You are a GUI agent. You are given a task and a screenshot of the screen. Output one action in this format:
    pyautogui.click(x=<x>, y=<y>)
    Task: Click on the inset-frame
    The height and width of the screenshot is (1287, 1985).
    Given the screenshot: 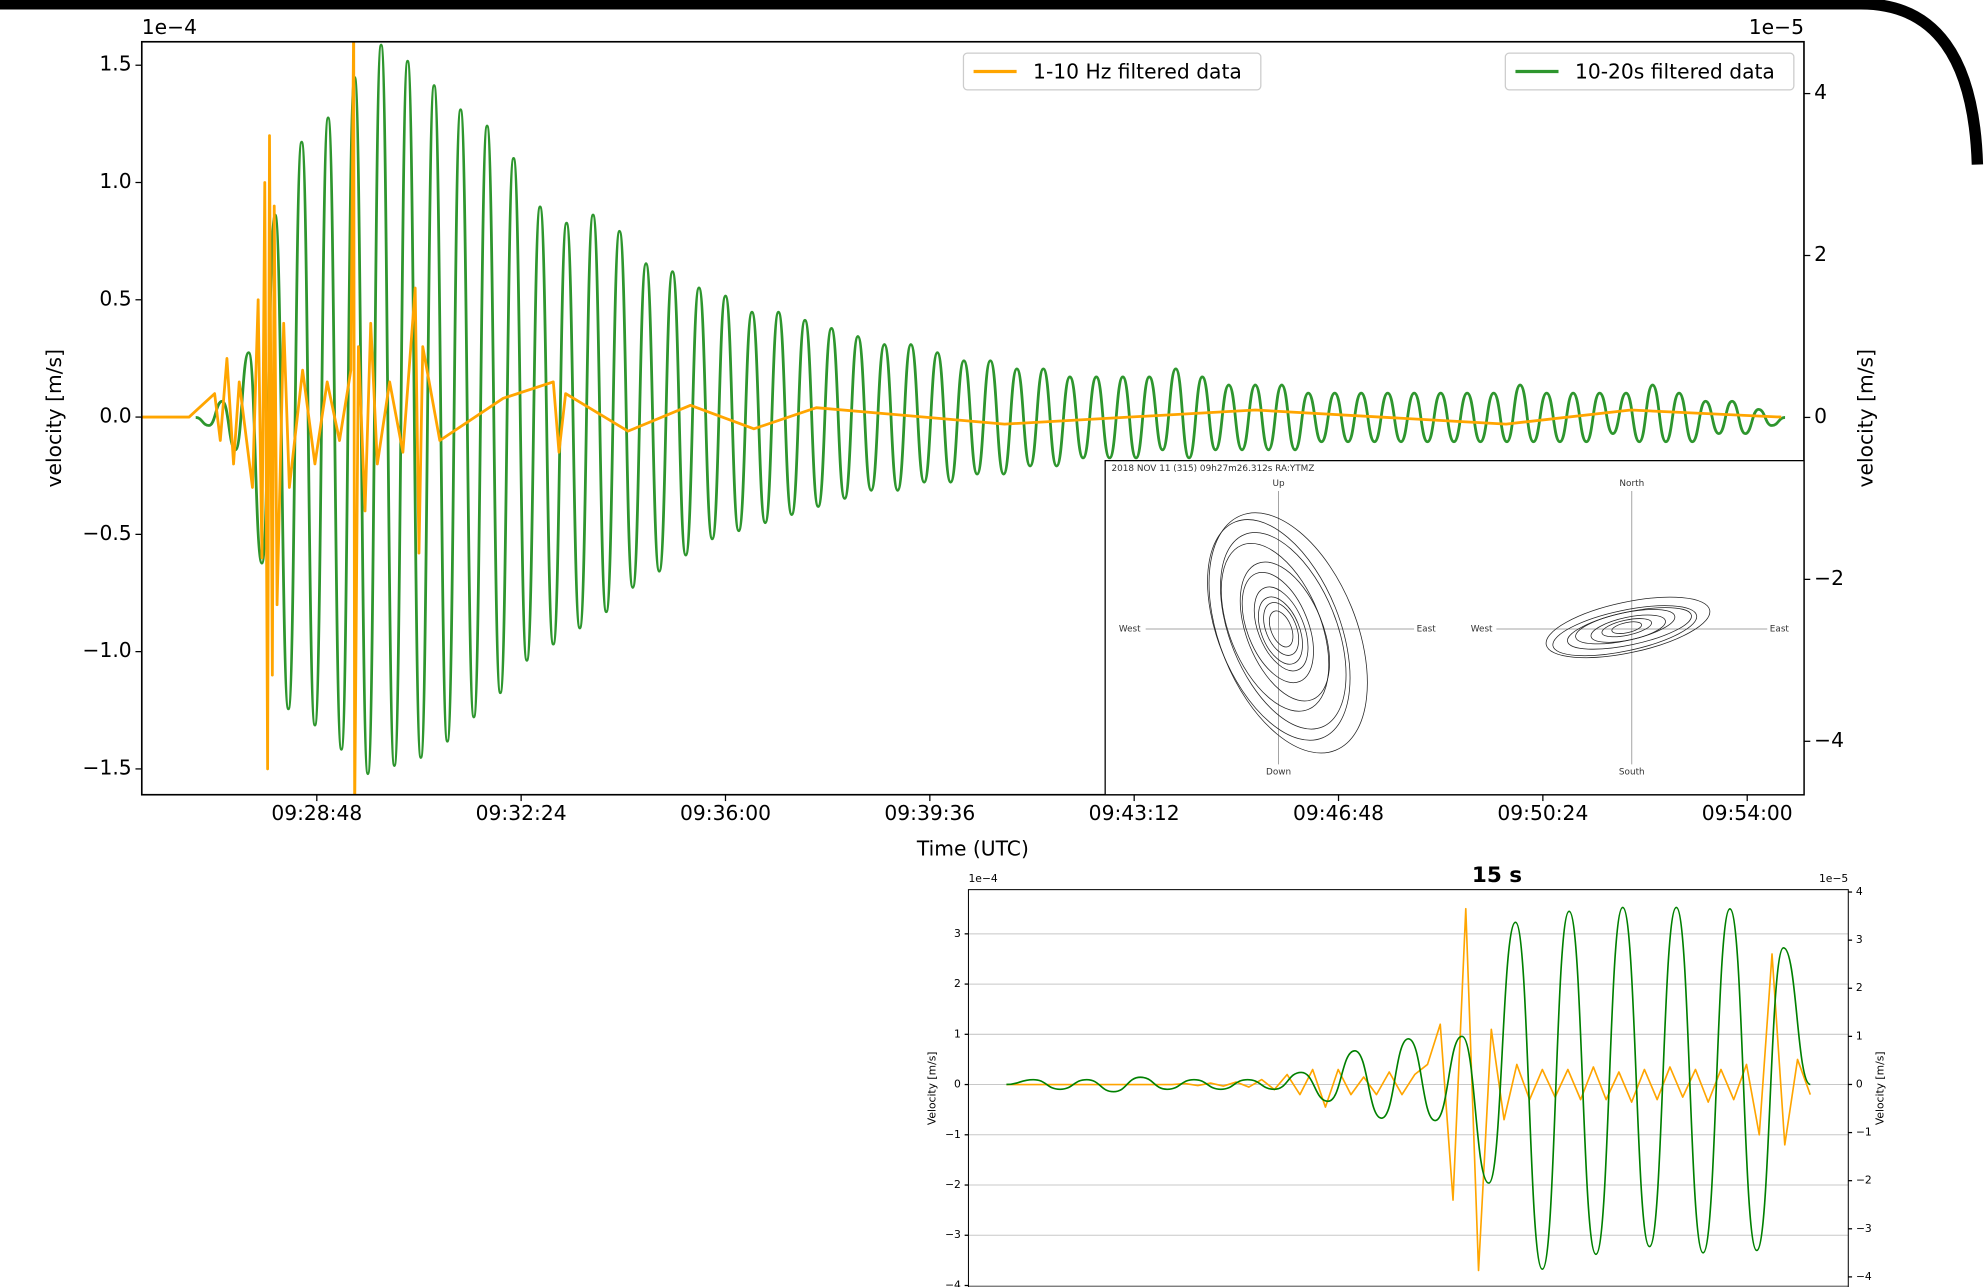 What is the action you would take?
    pyautogui.click(x=1454, y=628)
    